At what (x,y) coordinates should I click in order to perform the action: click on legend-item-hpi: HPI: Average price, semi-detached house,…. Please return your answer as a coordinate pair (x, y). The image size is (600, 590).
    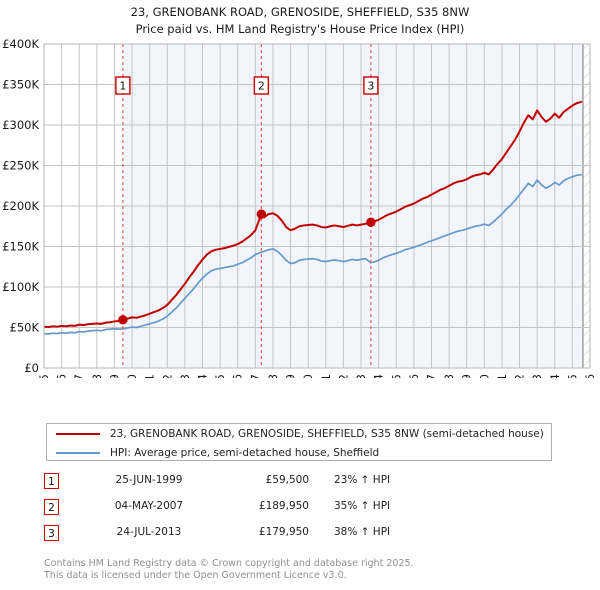
    Looking at the image, I should click on (213, 452).